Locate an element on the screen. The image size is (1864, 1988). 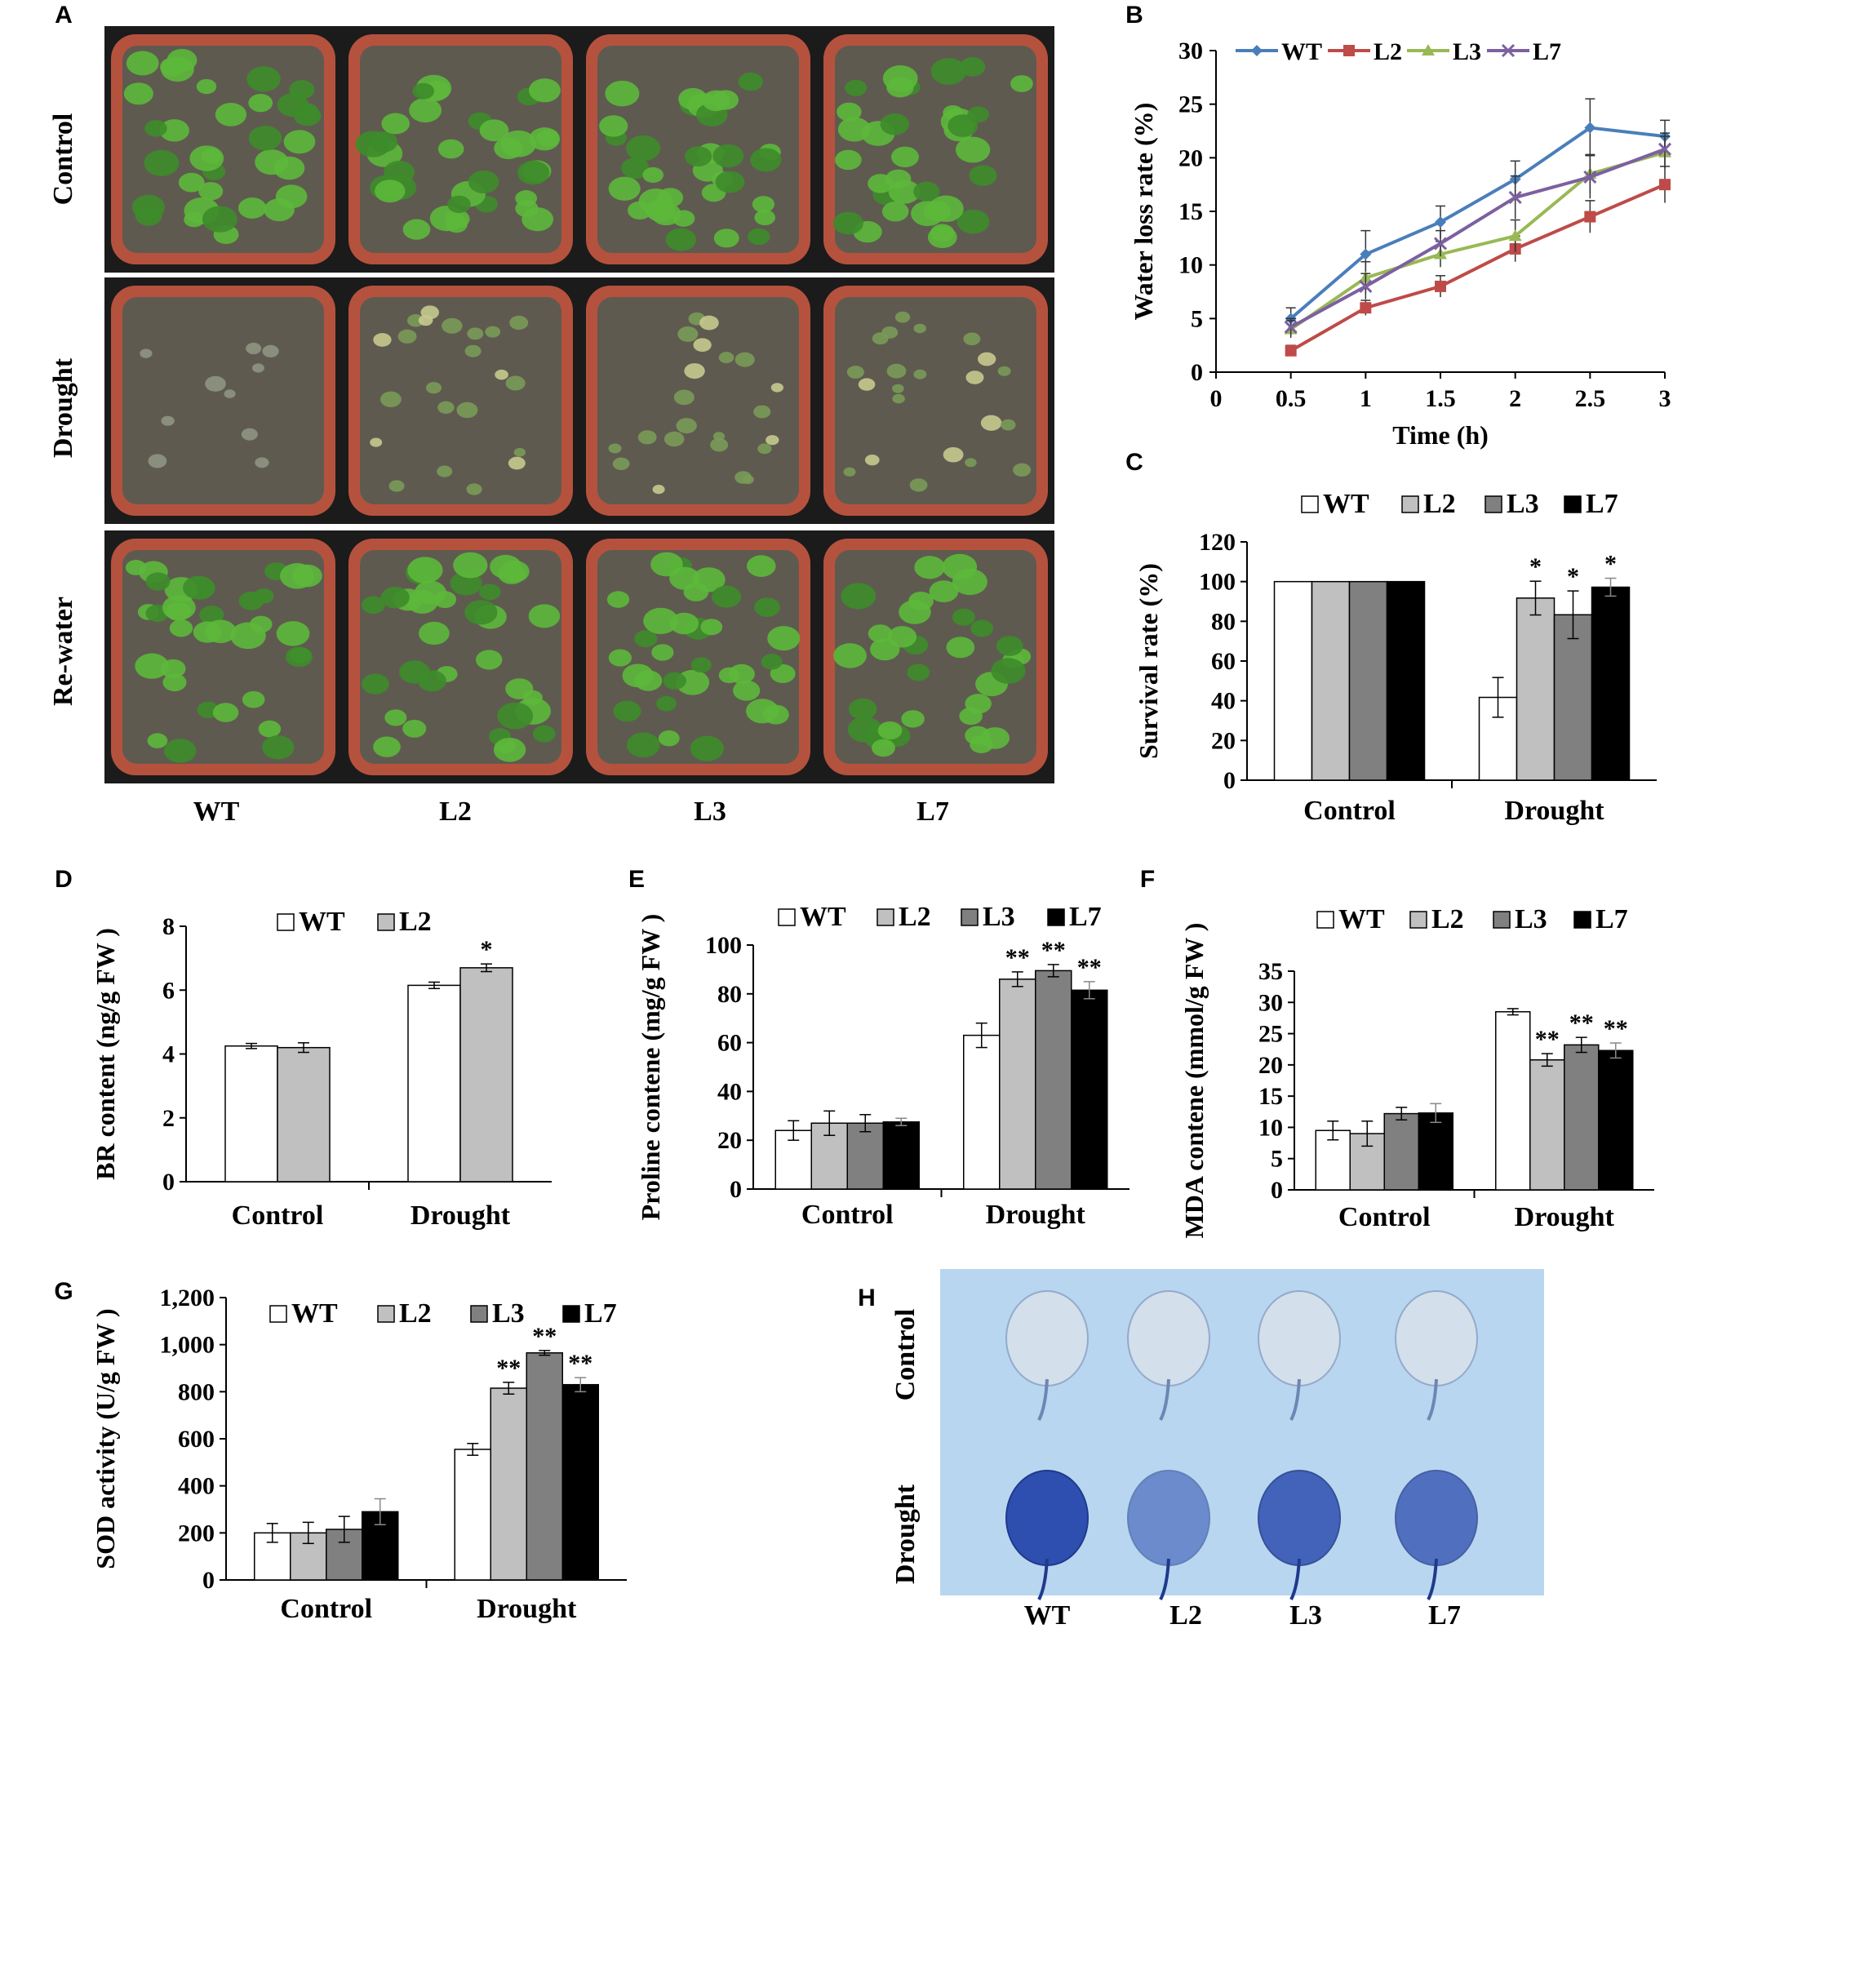
category-label: Control is located at coordinates (278, 1215).